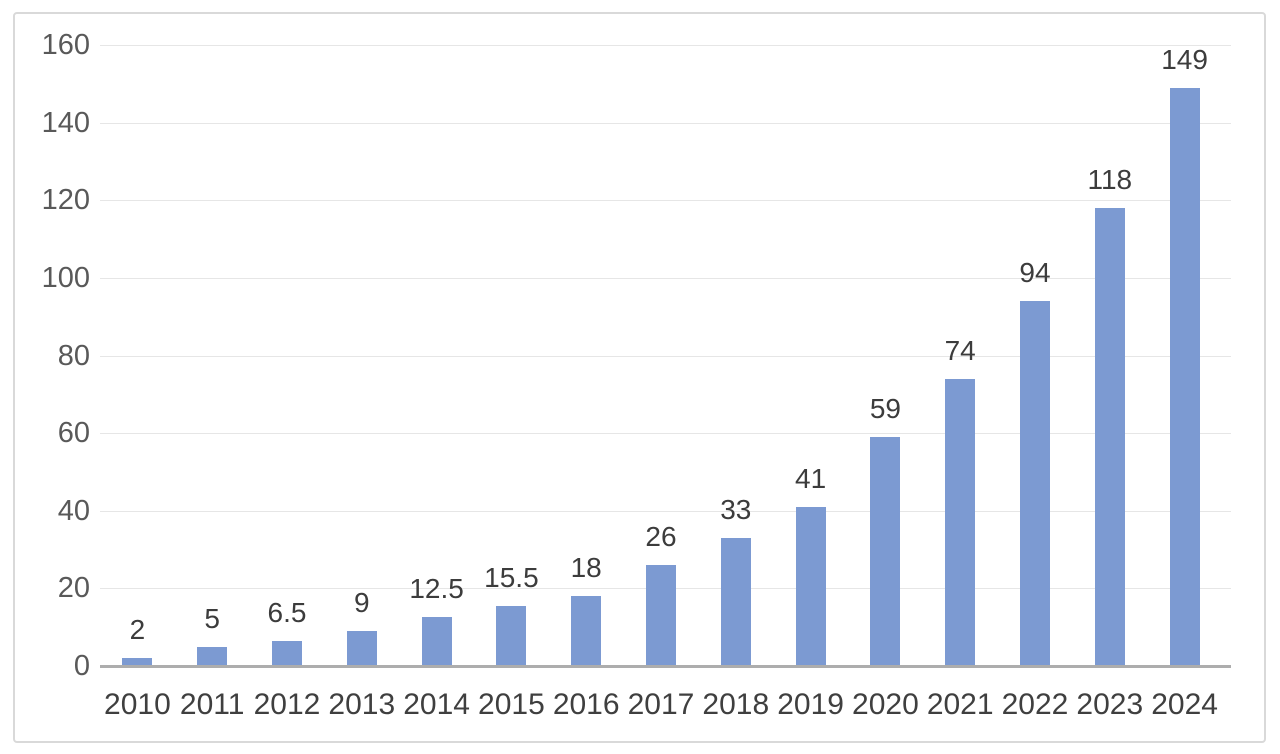 Image resolution: width=1280 pixels, height=754 pixels. Describe the element at coordinates (212, 618) in the screenshot. I see `bar-value-label-2011: 5` at that location.